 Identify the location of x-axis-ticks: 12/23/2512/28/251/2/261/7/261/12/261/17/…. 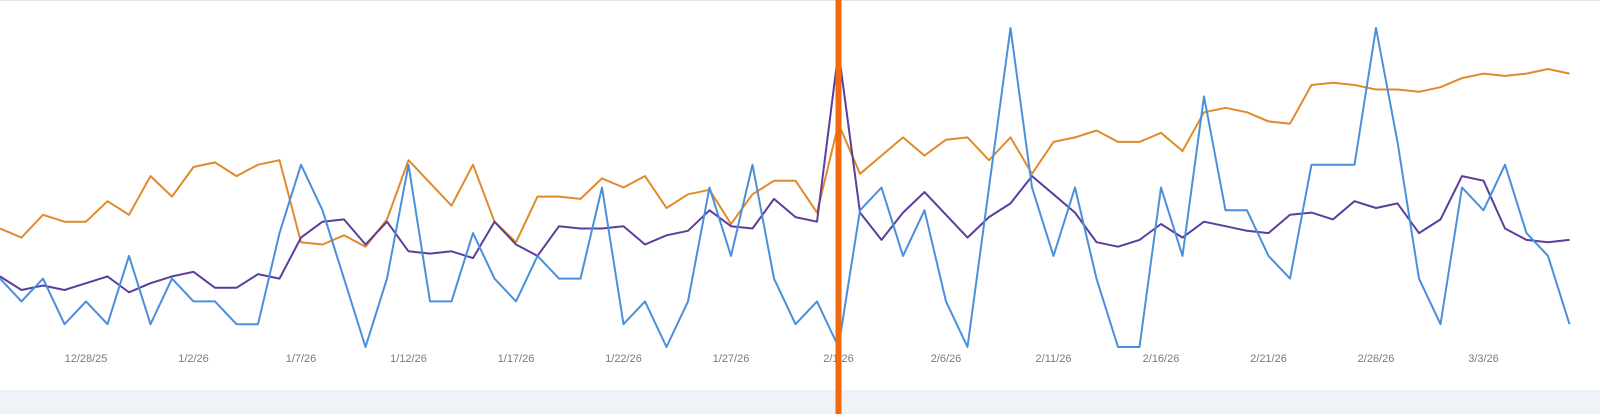
(782, 359).